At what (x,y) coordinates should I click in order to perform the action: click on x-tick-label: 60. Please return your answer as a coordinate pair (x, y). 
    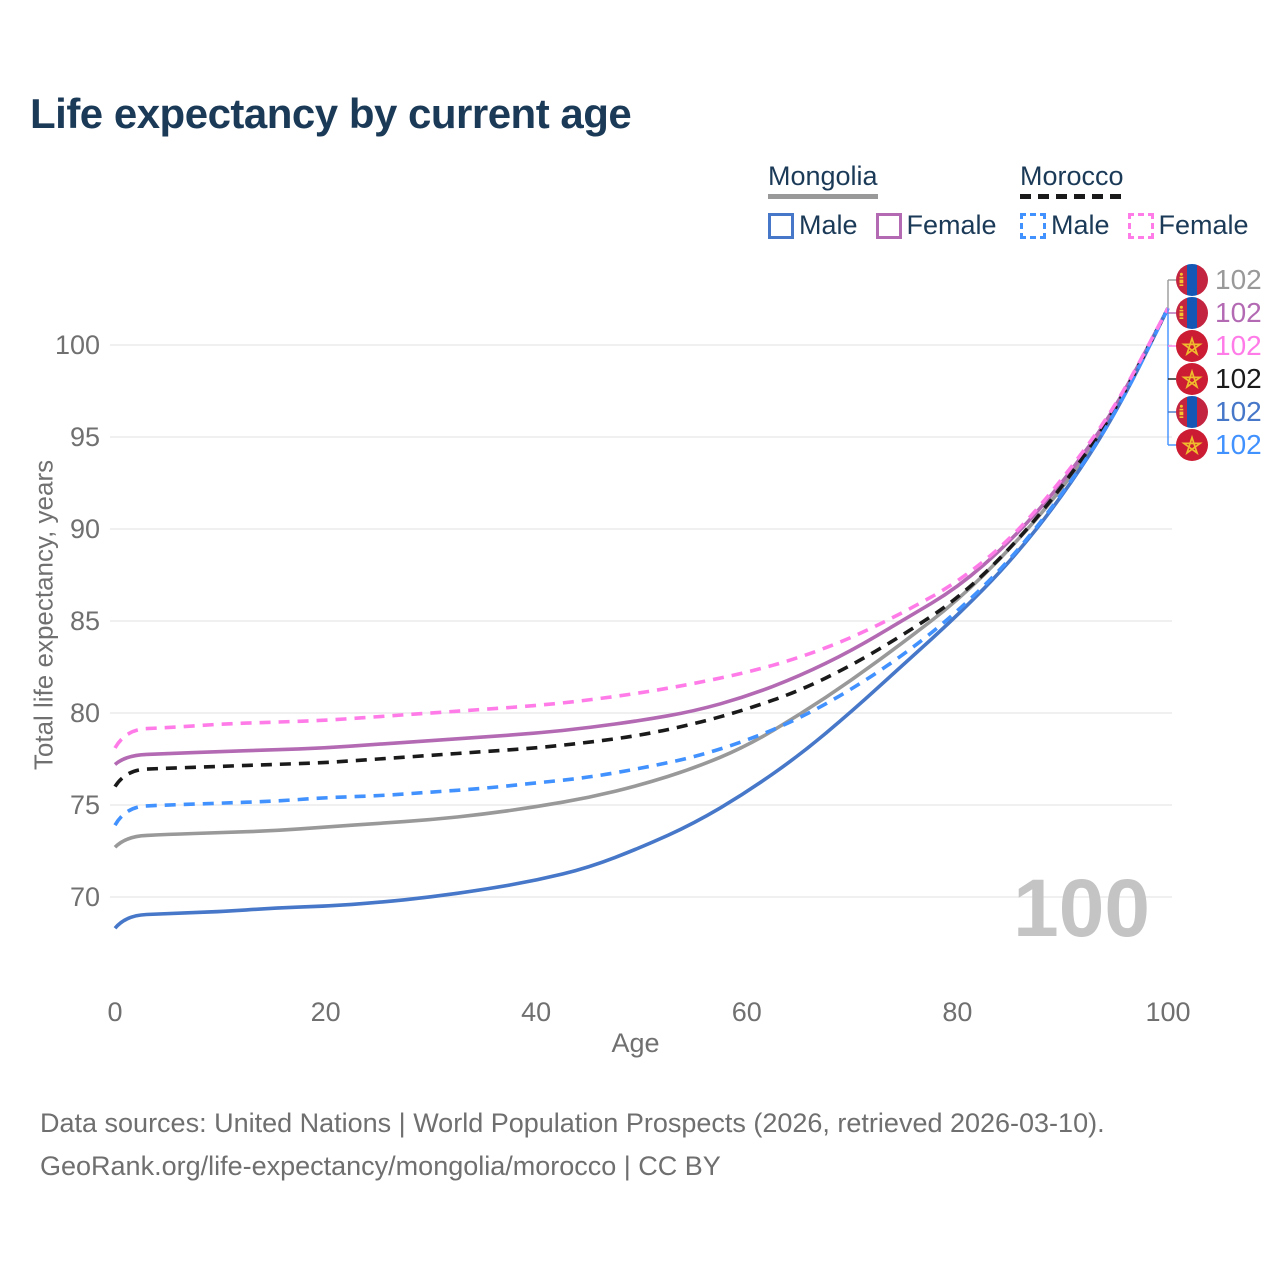
    Looking at the image, I should click on (746, 1012).